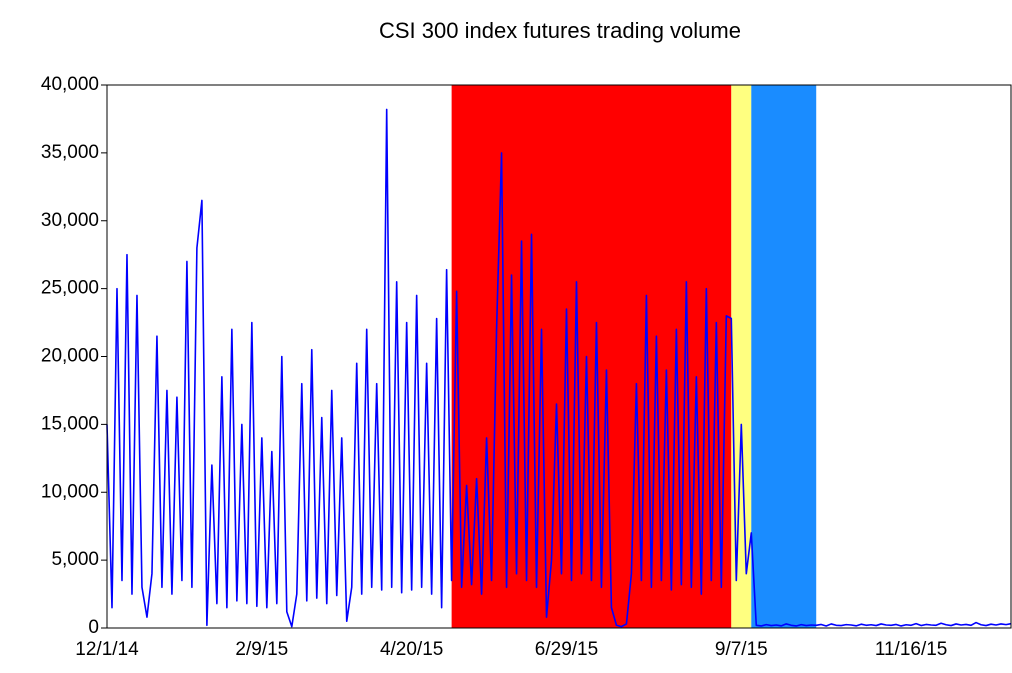 Image resolution: width=1012 pixels, height=673 pixels. I want to click on y-tick-label: 15,000, so click(70, 423).